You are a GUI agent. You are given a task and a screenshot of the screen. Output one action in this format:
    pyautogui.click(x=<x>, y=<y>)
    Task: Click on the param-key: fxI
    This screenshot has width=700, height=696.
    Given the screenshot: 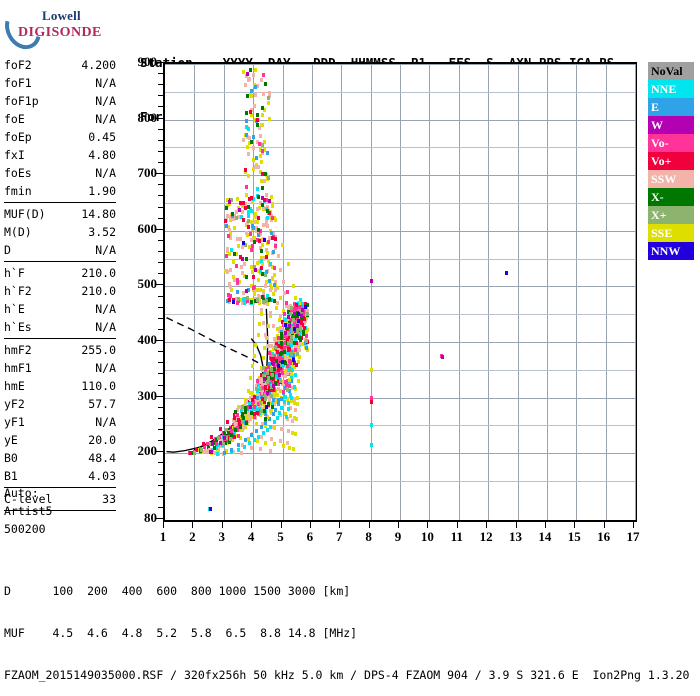 What is the action you would take?
    pyautogui.click(x=14, y=155)
    